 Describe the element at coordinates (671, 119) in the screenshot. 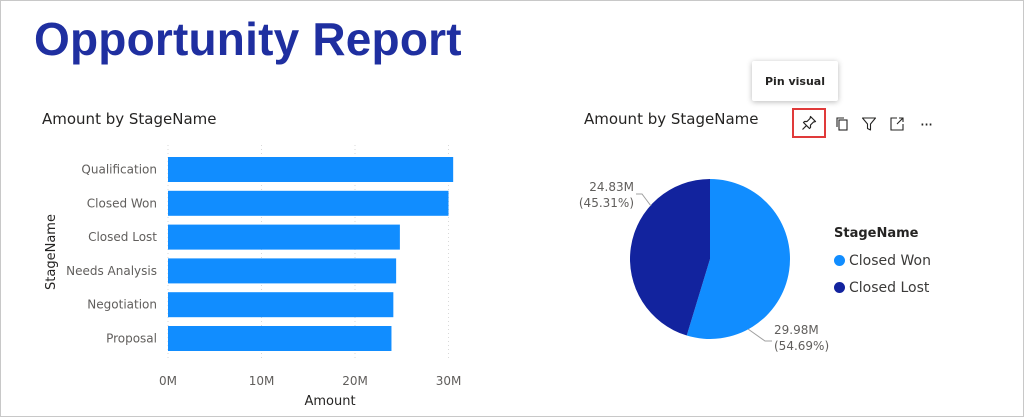

I see `pie-chart-title: Amount by StageName` at that location.